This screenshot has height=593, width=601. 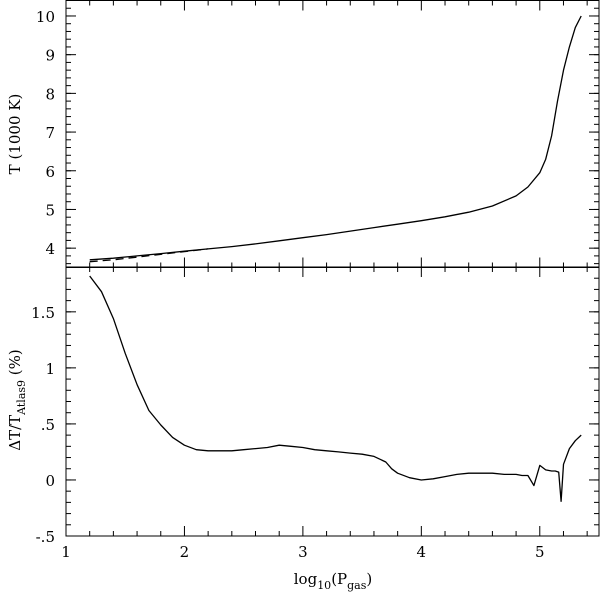 I want to click on top-panel-ylabel: T (1000 K), so click(x=15, y=134).